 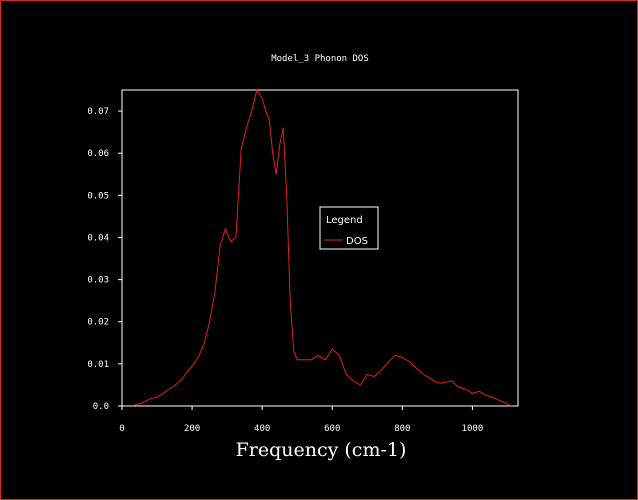 I want to click on chart-title: Model_3 Phonon DOS, so click(x=320, y=59).